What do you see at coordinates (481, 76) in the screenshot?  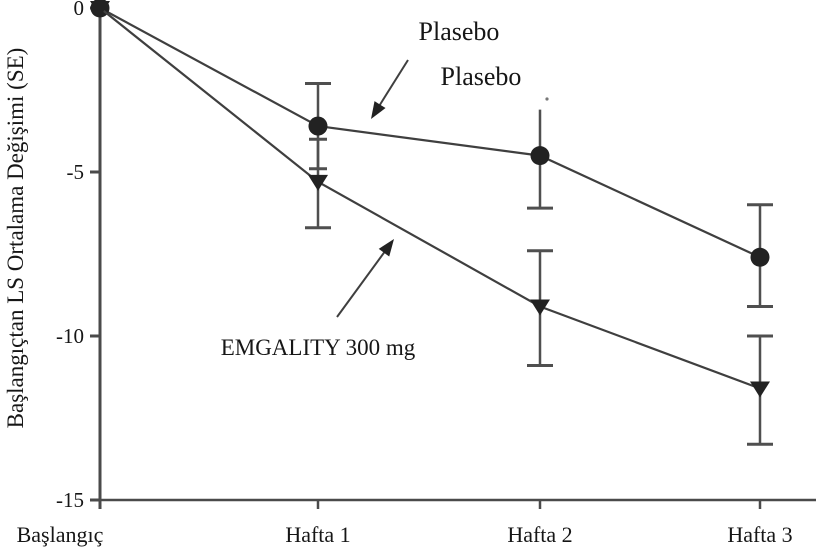 I see `annotation-label-plasebo-1: Plasebo` at bounding box center [481, 76].